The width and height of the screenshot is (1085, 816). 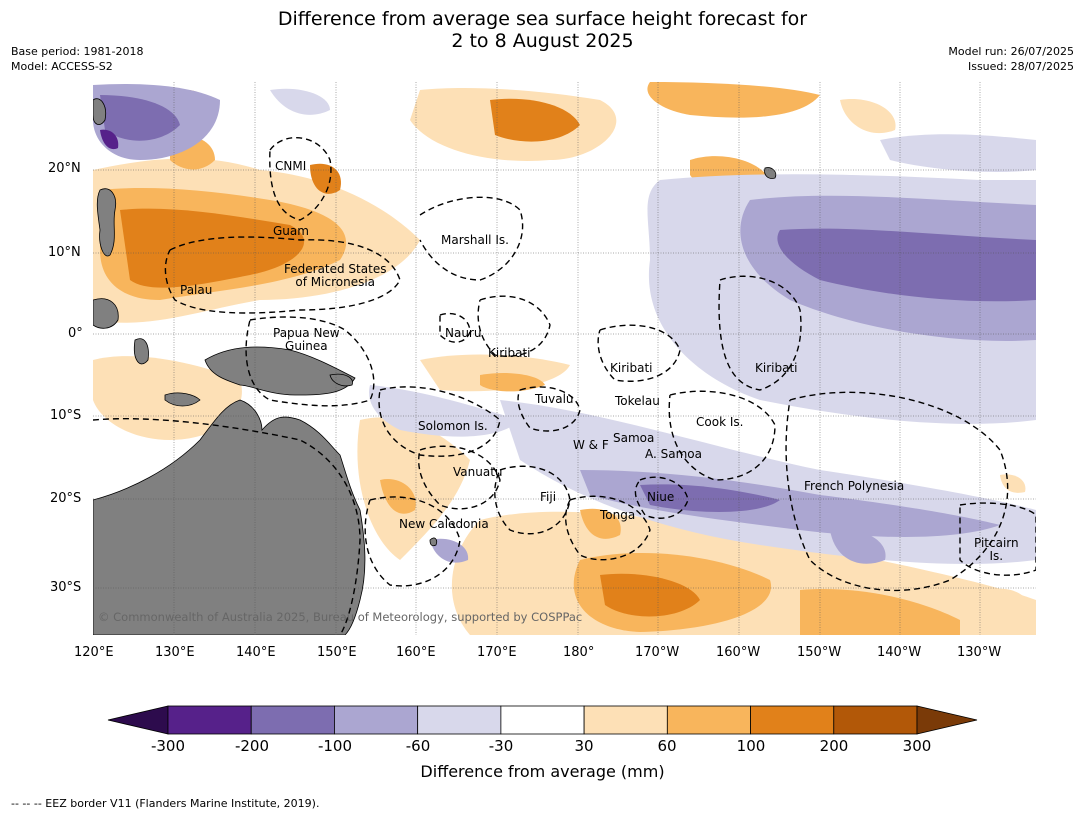 I want to click on label-kiribati-east: Kiribati, so click(x=776, y=368).